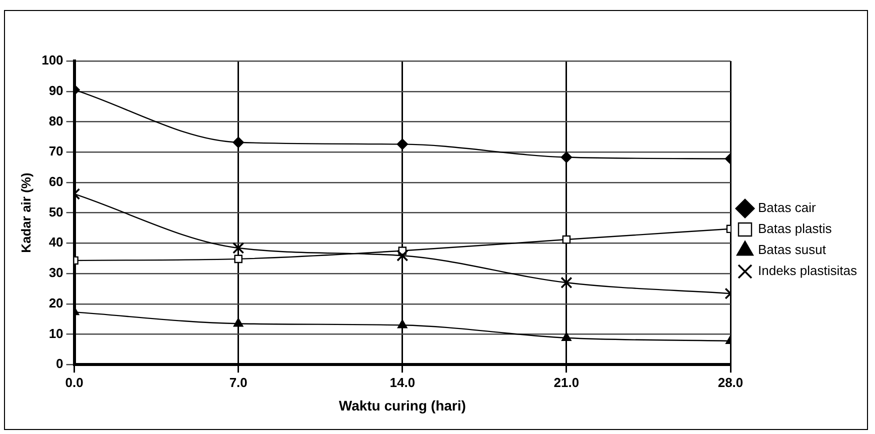  What do you see at coordinates (53, 60) in the screenshot?
I see `y-tick-label: 100` at bounding box center [53, 60].